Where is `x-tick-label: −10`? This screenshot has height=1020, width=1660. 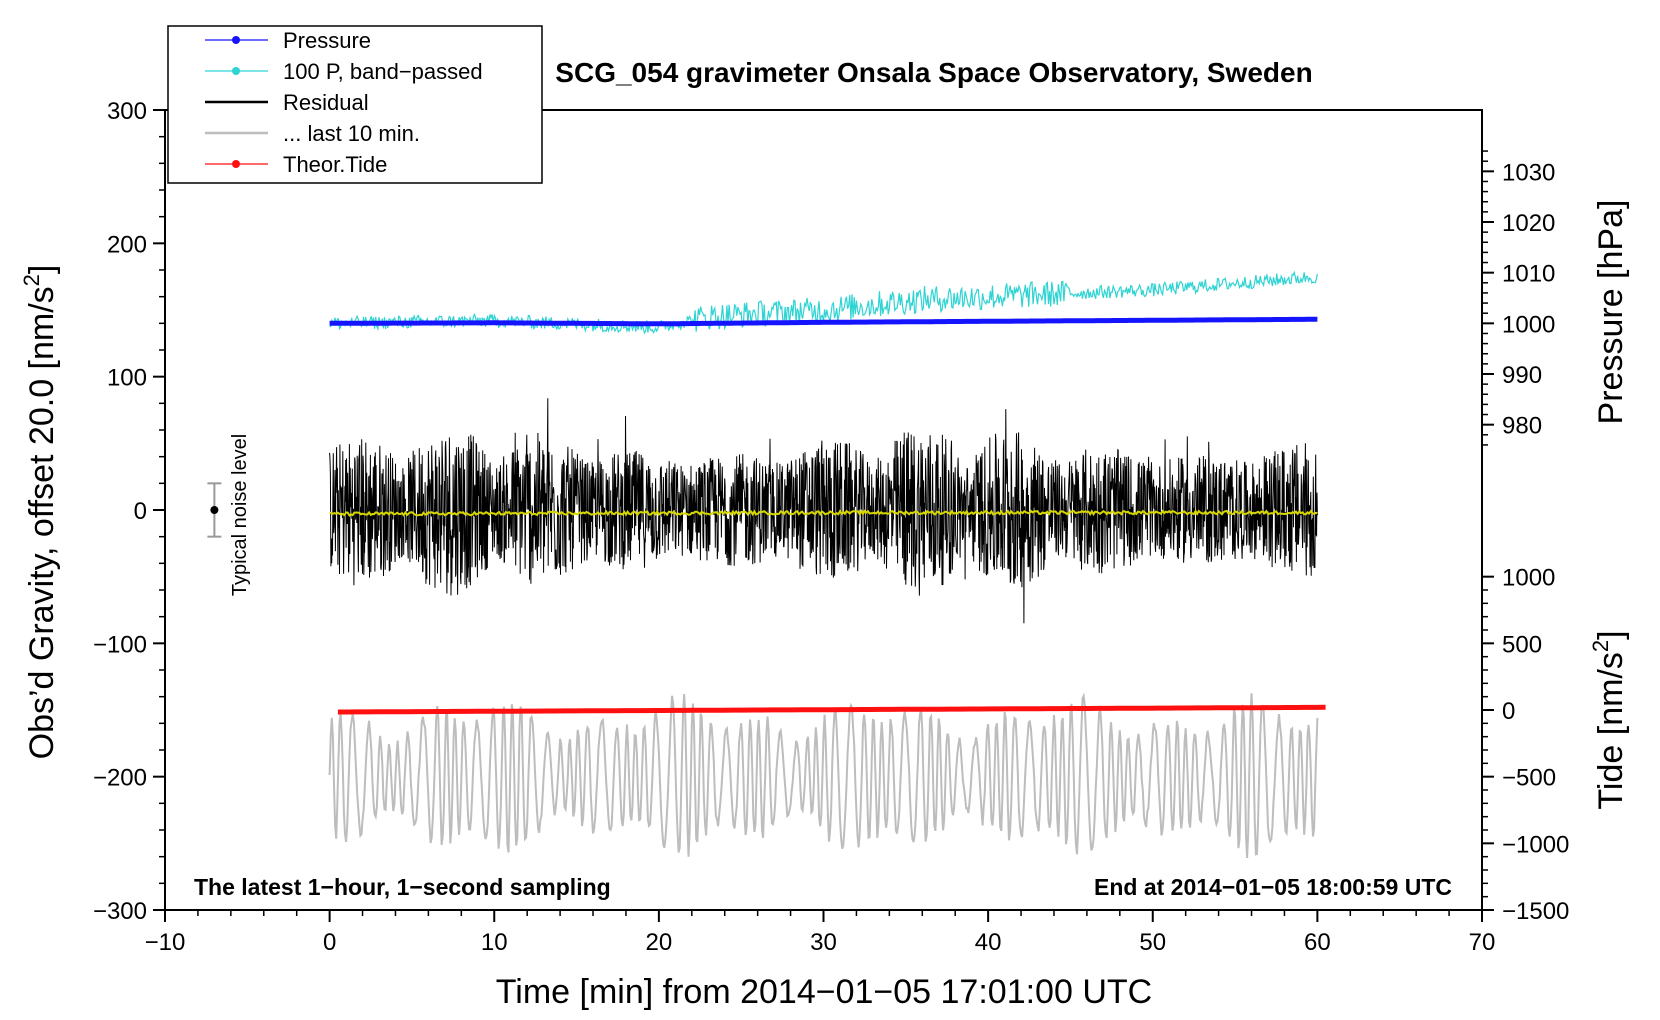
x-tick-label: −10 is located at coordinates (165, 942).